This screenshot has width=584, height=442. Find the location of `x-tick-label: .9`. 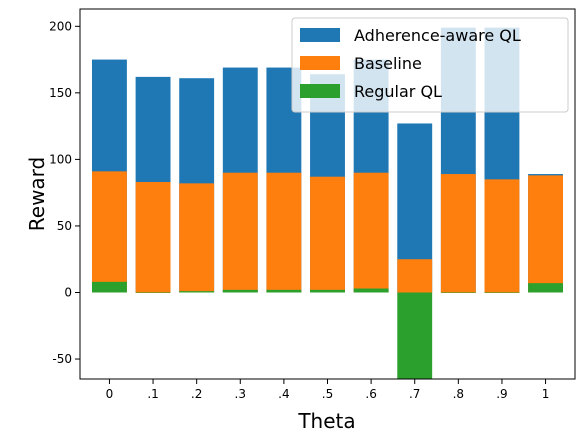

x-tick-label: .9 is located at coordinates (501, 394).